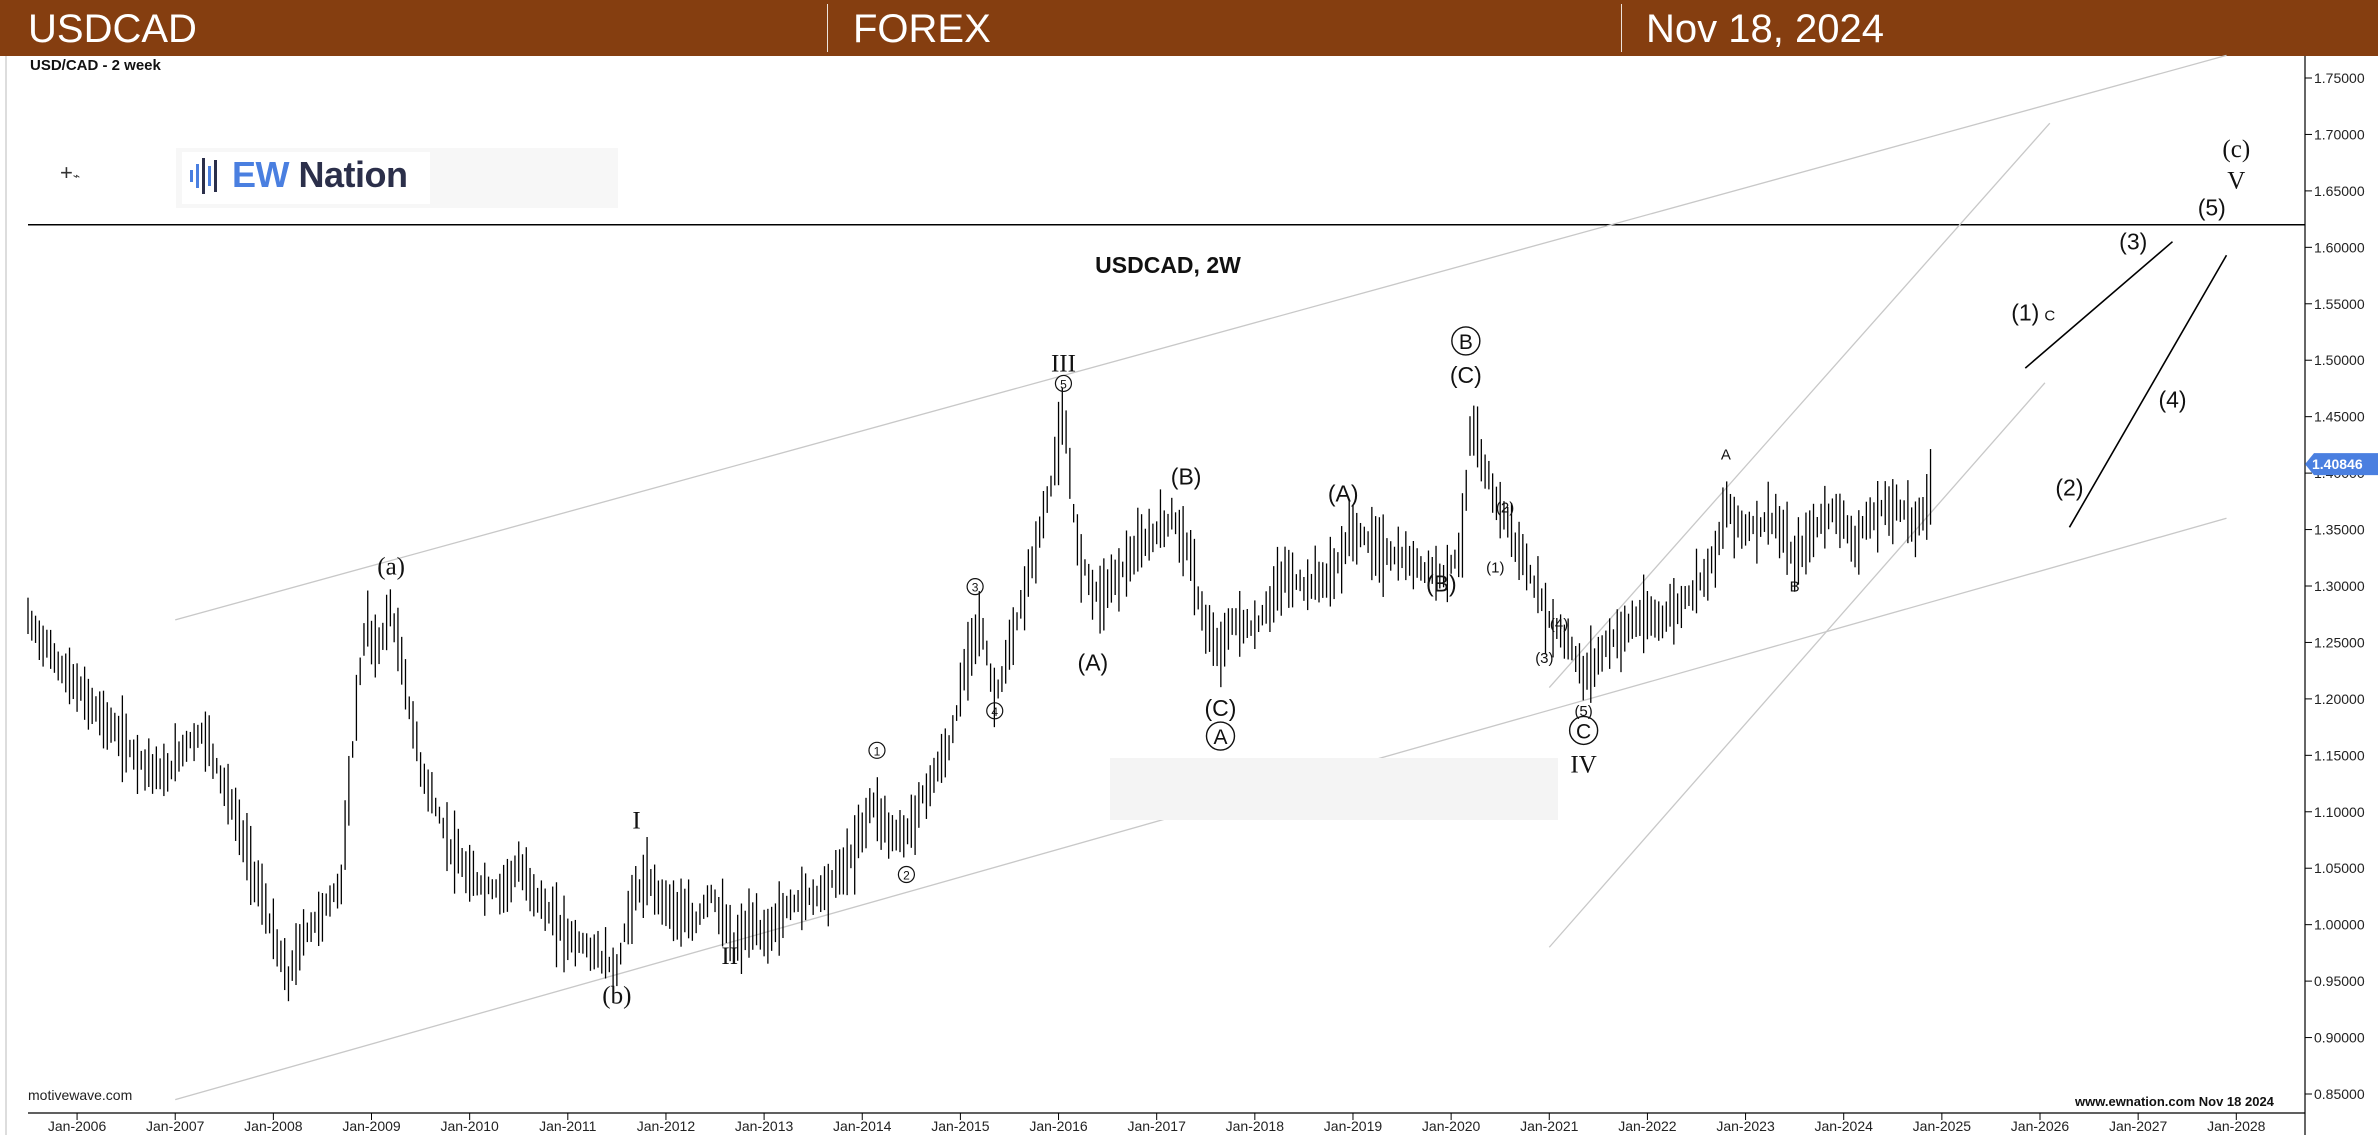 Image resolution: width=2378 pixels, height=1135 pixels. I want to click on wave-label: 1, so click(877, 751).